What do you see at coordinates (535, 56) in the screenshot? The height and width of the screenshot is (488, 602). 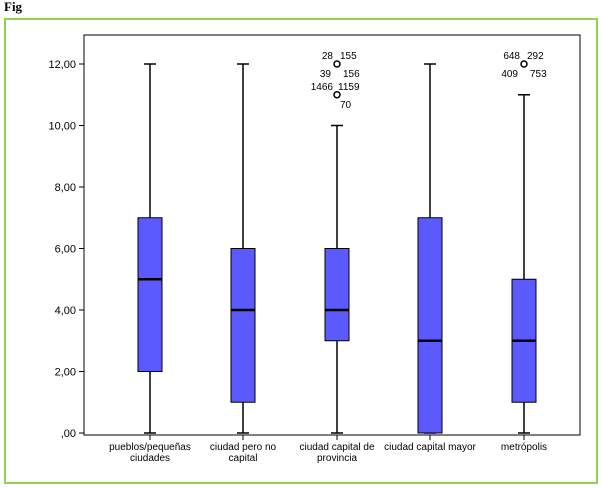 I see `outlier-label: 292` at bounding box center [535, 56].